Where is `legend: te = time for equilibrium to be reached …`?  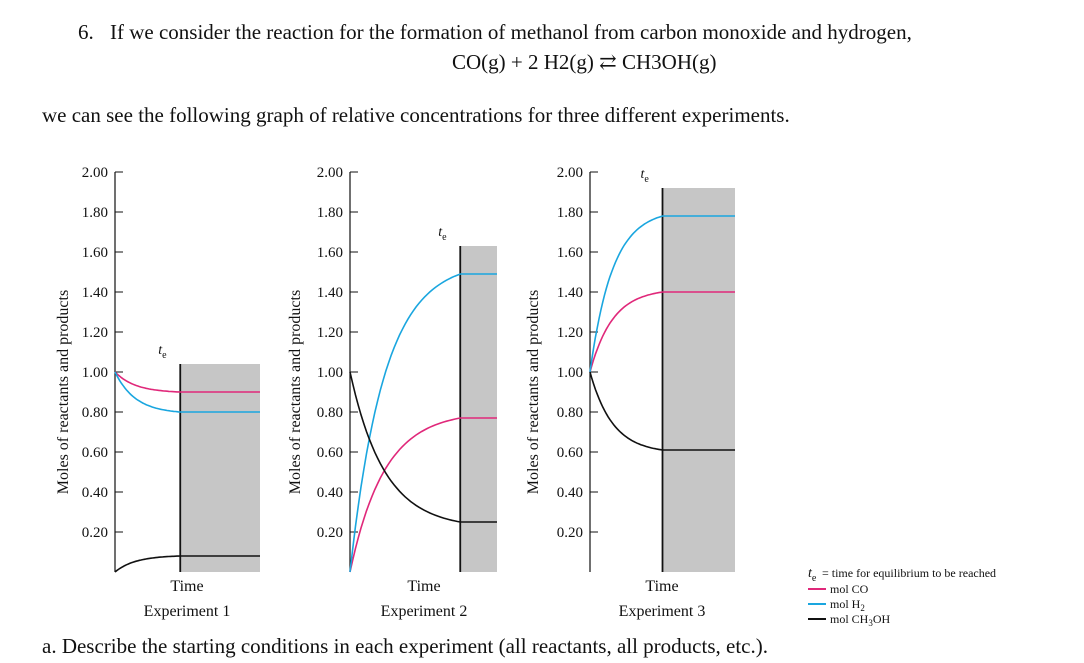 legend: te = time for equilibrium to be reached … is located at coordinates (902, 597).